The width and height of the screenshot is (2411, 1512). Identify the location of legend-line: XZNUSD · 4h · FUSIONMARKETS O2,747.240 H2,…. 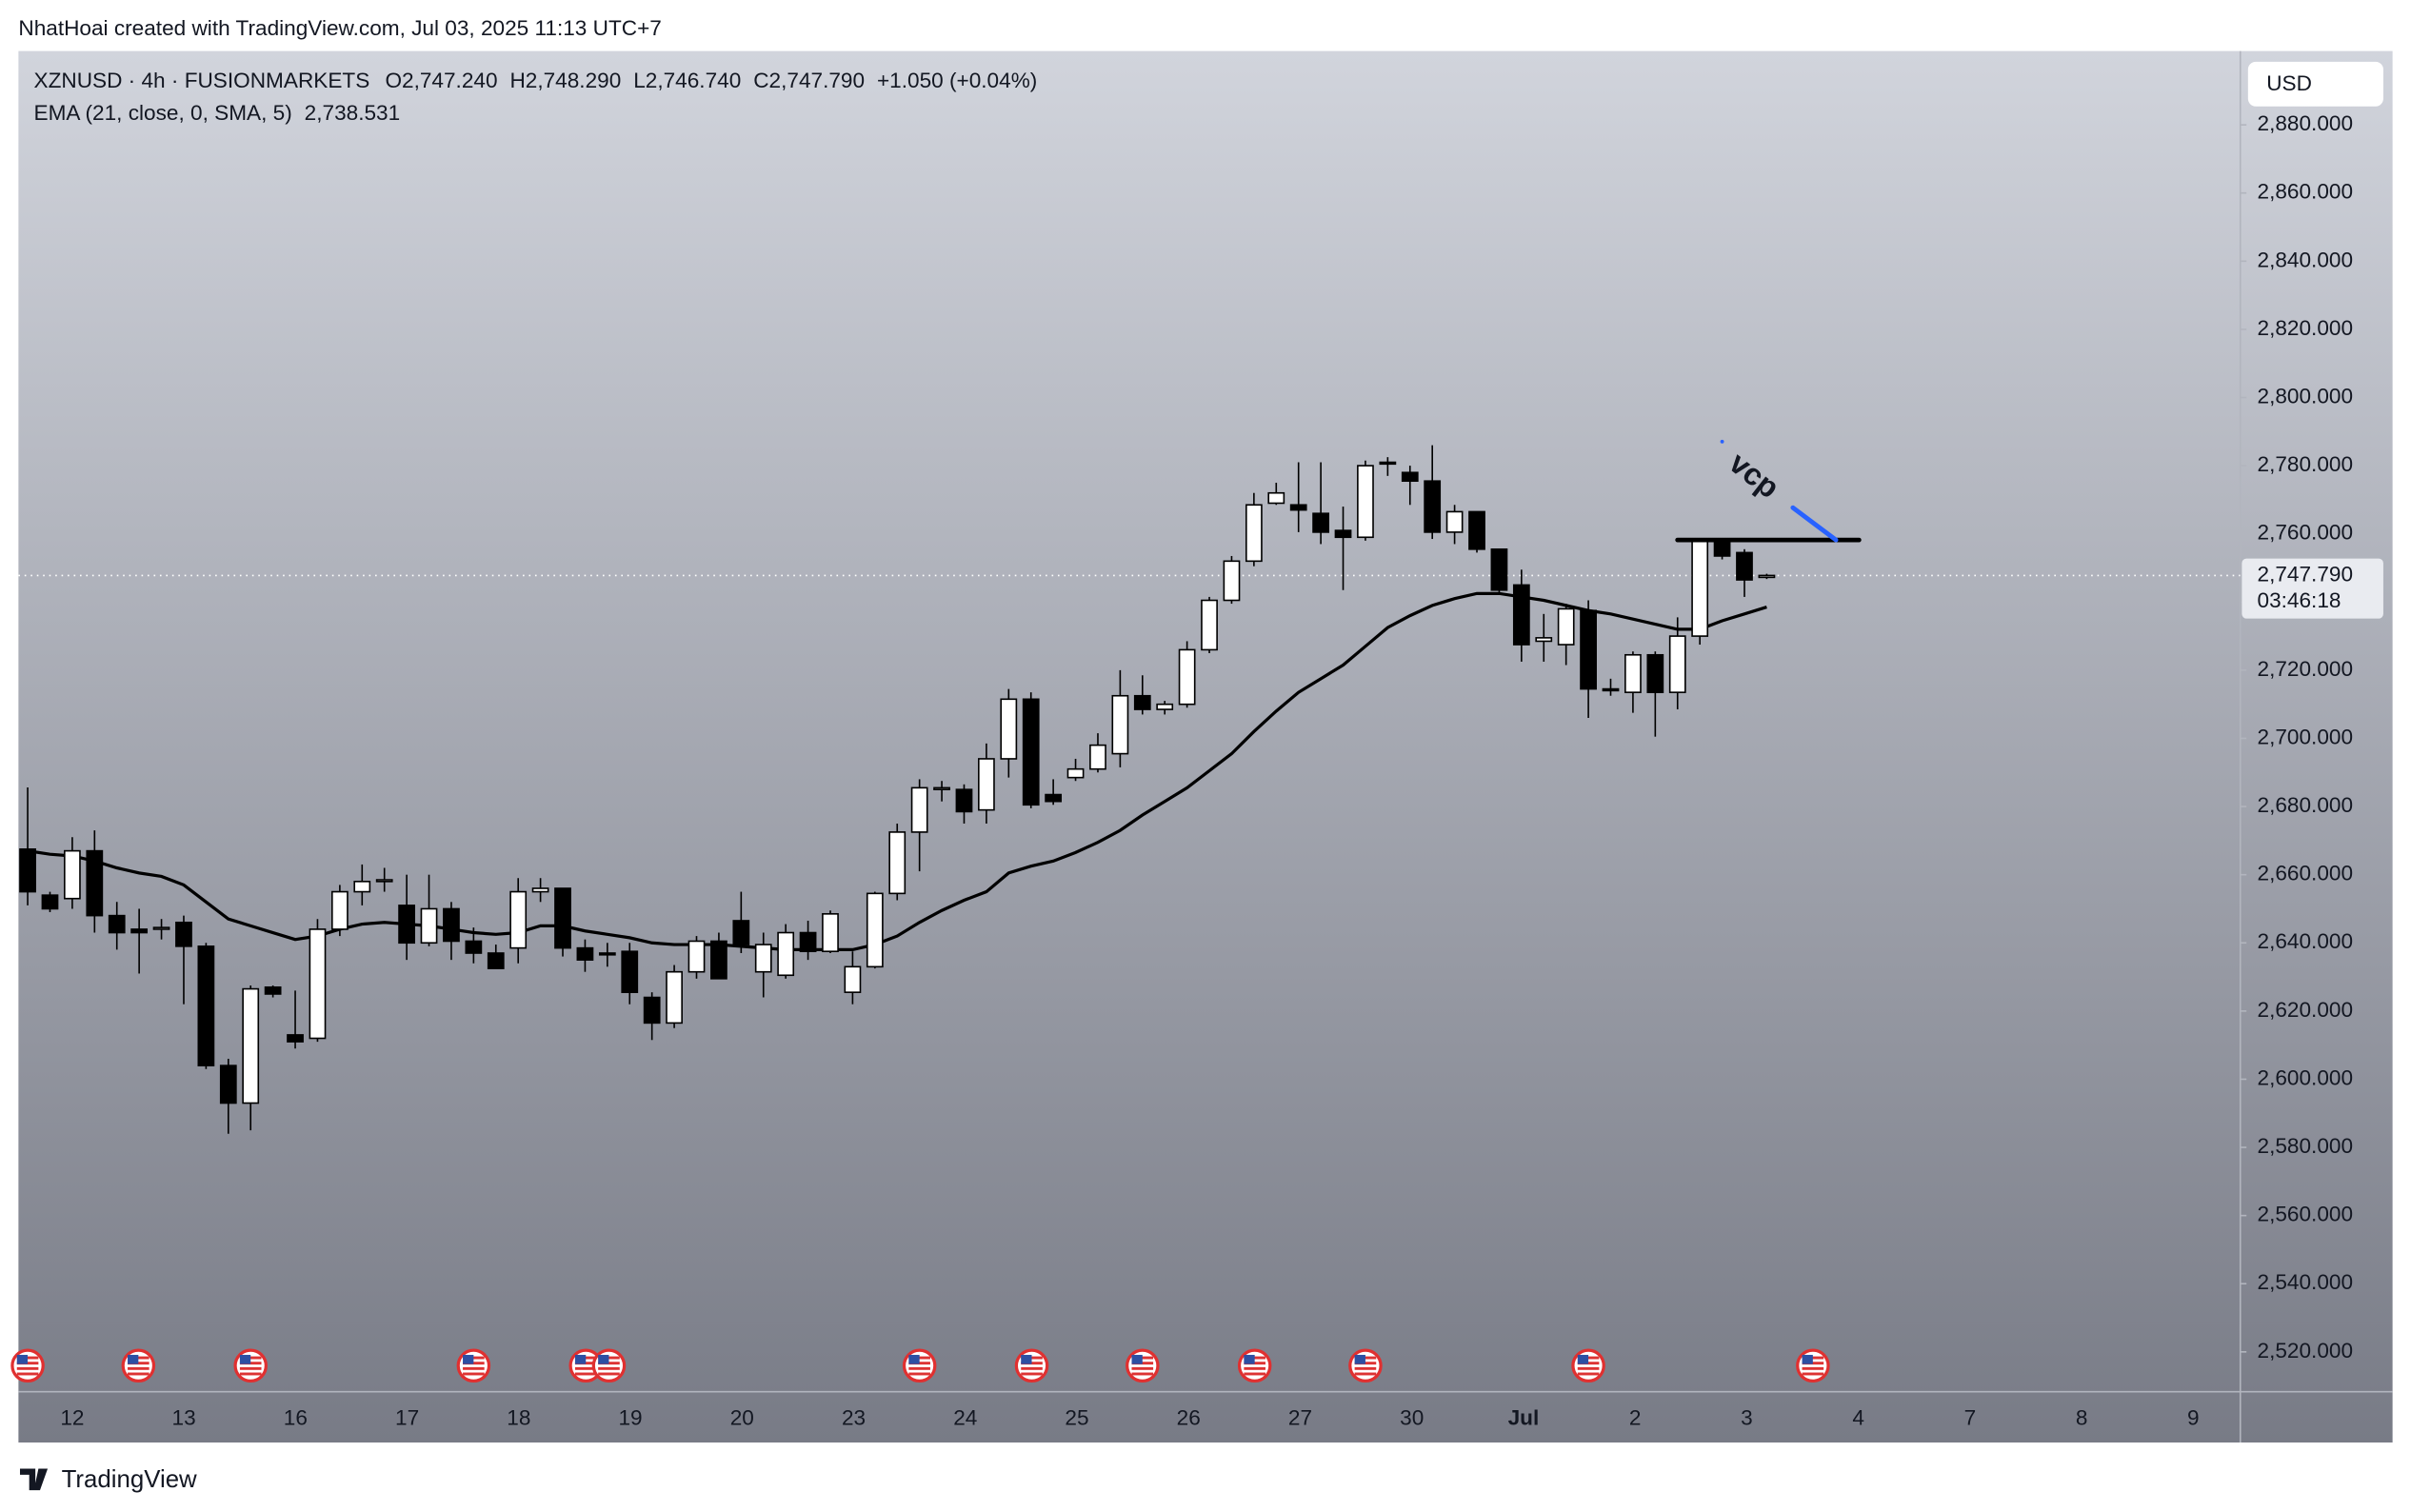
(536, 80).